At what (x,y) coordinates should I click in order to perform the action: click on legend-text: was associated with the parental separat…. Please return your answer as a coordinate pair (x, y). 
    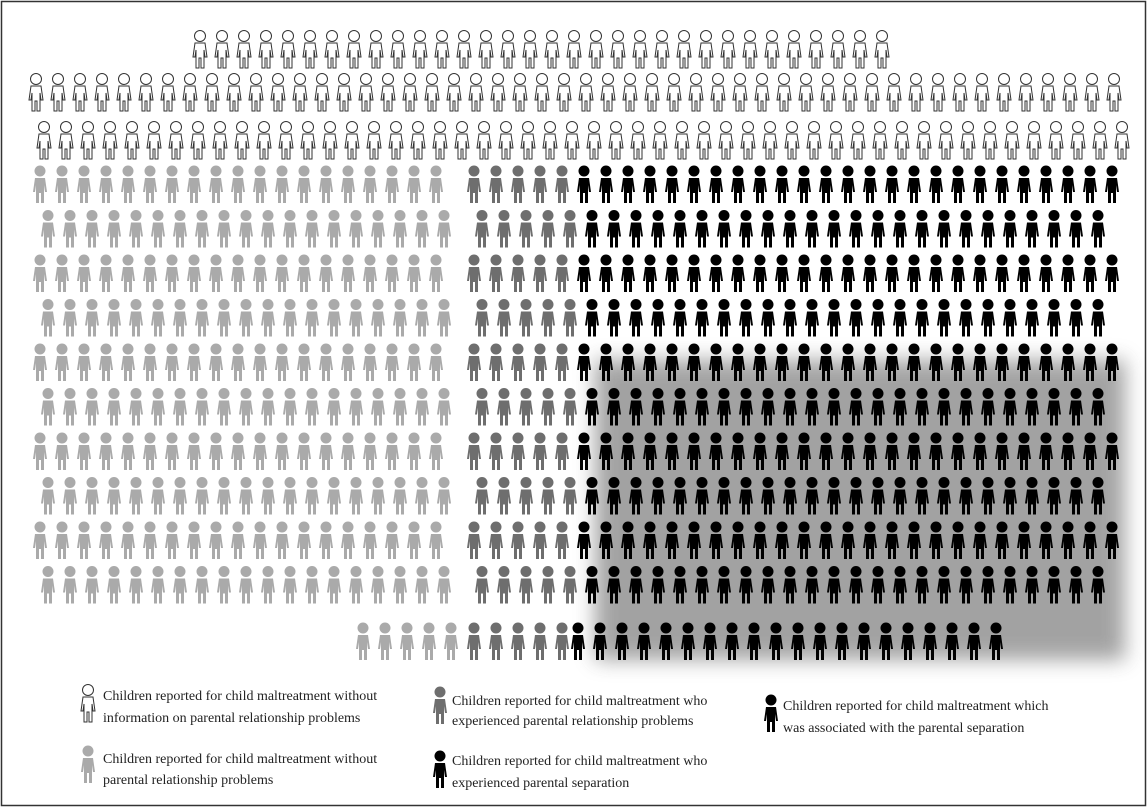
    Looking at the image, I should click on (903, 728).